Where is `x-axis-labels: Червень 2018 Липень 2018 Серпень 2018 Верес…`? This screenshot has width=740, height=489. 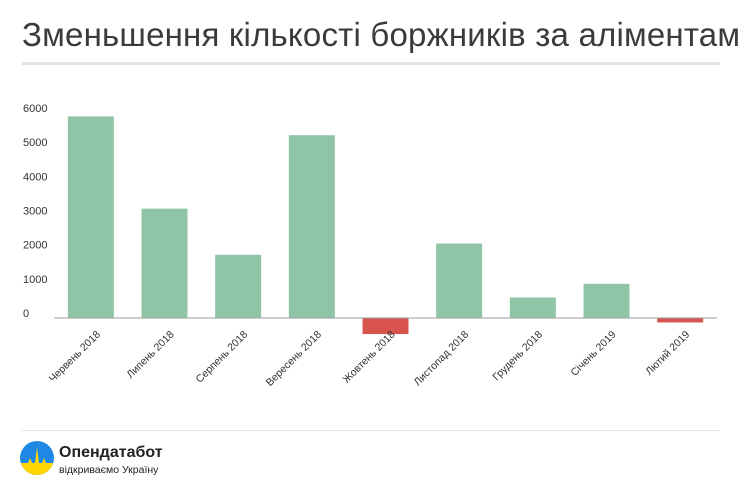
x-axis-labels: Червень 2018 Липень 2018 Серпень 2018 Верес… is located at coordinates (370, 359).